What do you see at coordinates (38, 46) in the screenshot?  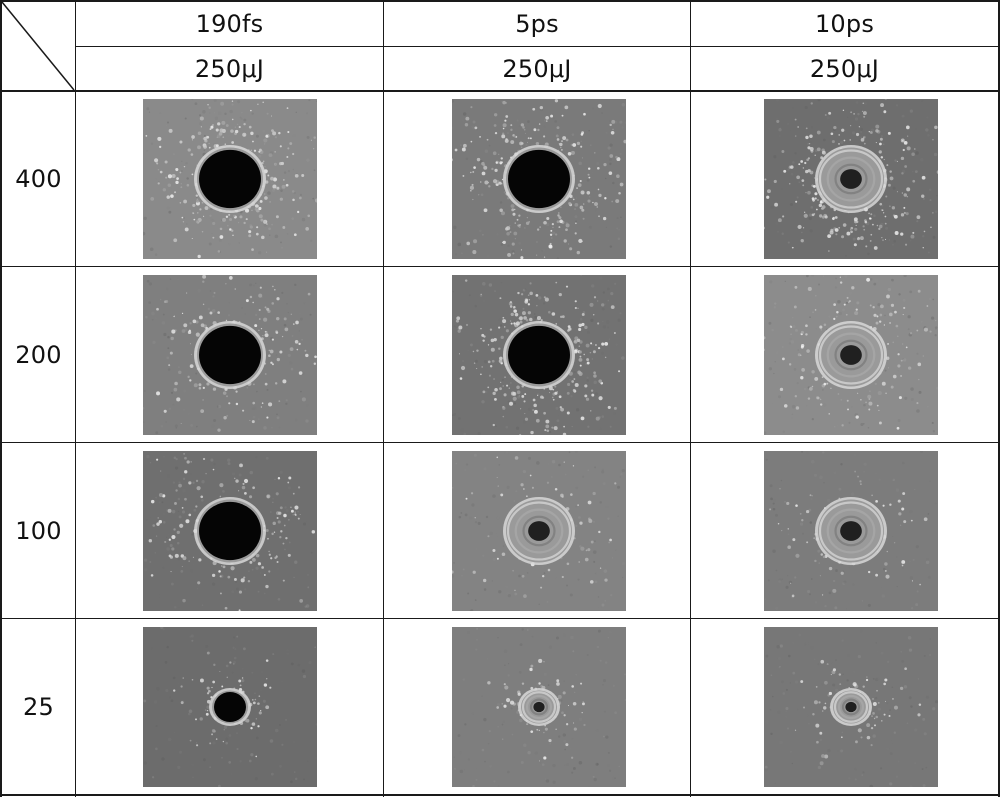 I see `corner-diagonal` at bounding box center [38, 46].